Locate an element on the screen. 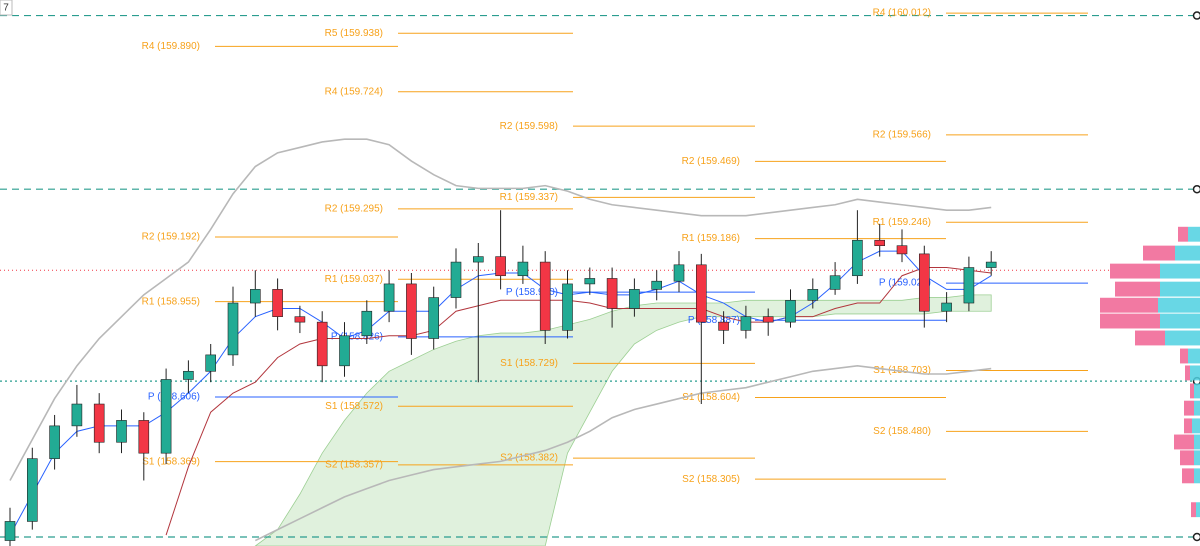  pivot-label: R2 (159.192) is located at coordinates (171, 237).